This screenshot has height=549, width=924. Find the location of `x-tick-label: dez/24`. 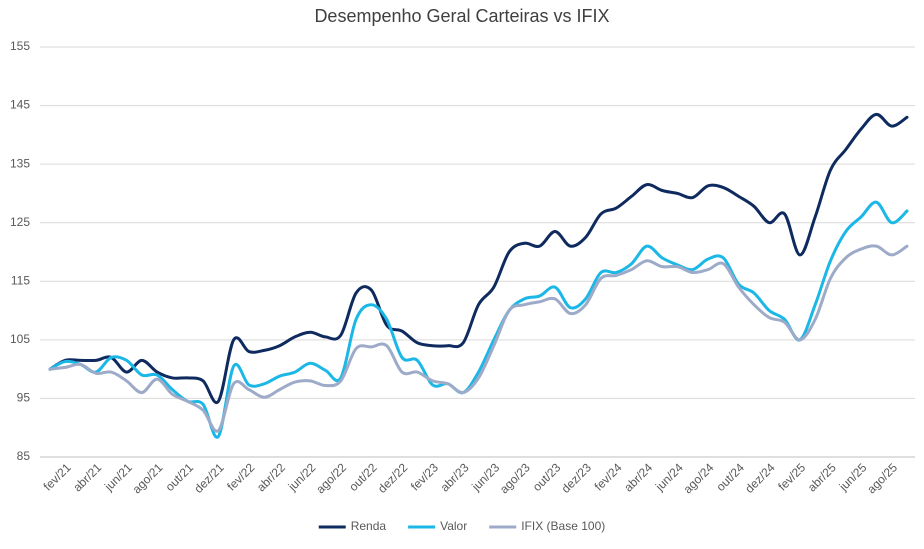

x-tick-label: dez/24 is located at coordinates (760, 478).